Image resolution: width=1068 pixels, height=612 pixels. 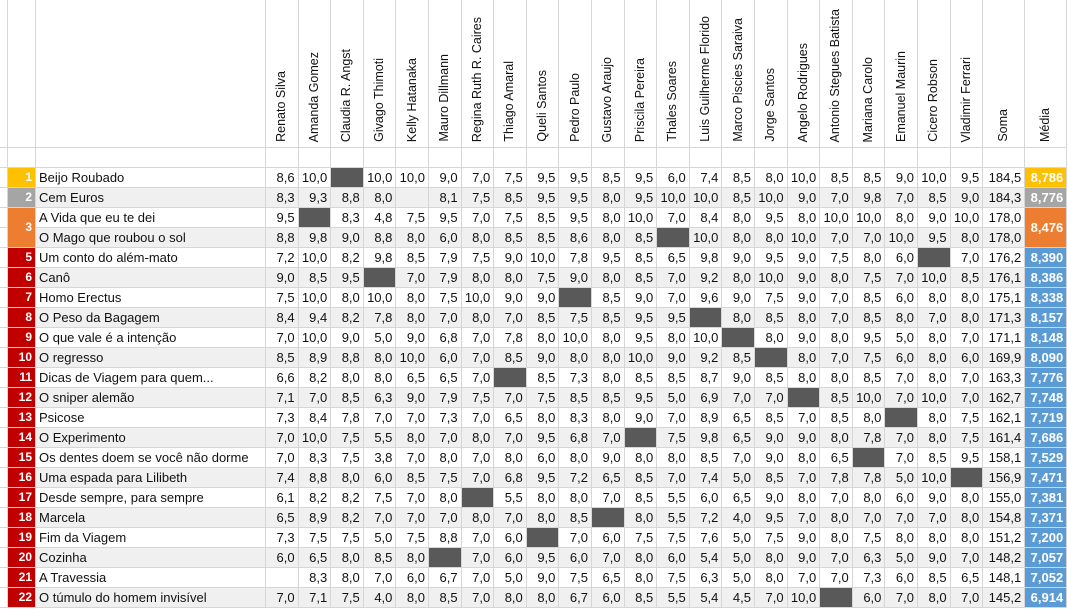 I want to click on story-title: Beijo Roubado, so click(x=151, y=178).